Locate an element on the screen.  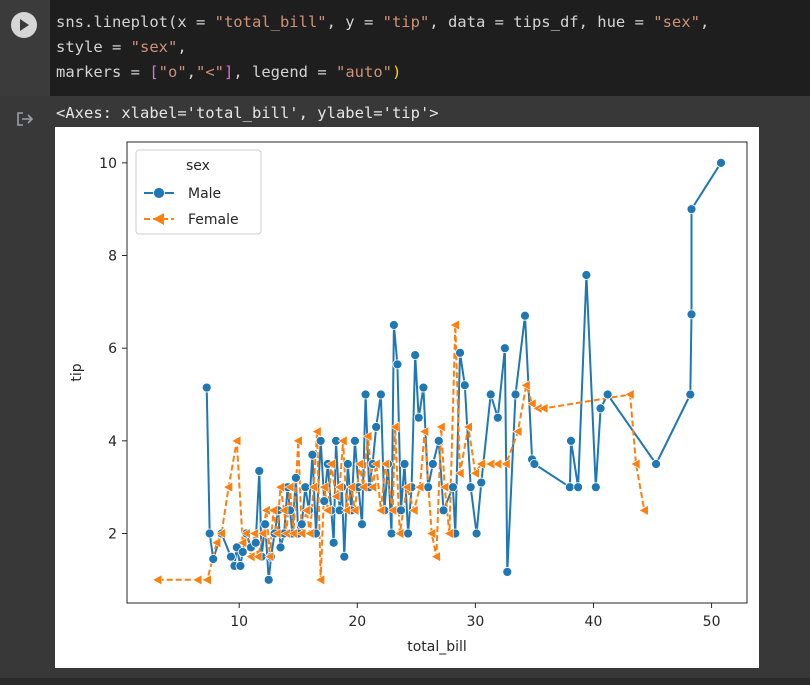
code-token: "total_bill" is located at coordinates (270, 22).